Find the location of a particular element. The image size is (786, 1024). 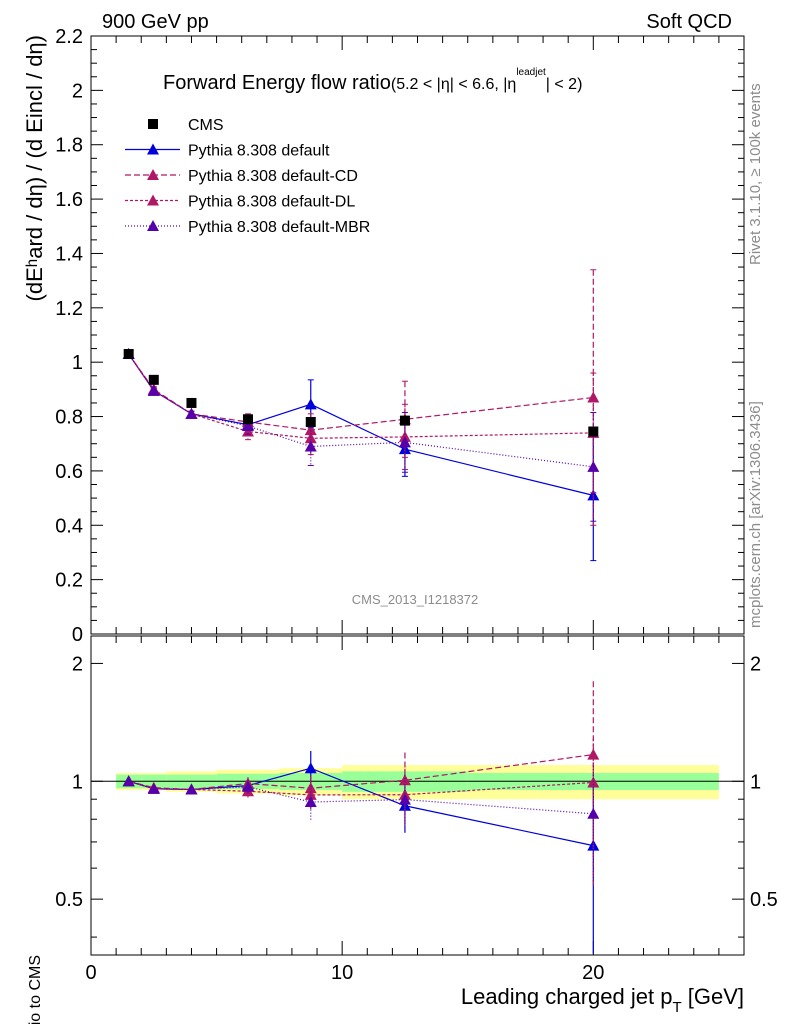

legend-label: Pythia 8.308 default-MBR is located at coordinates (279, 227).